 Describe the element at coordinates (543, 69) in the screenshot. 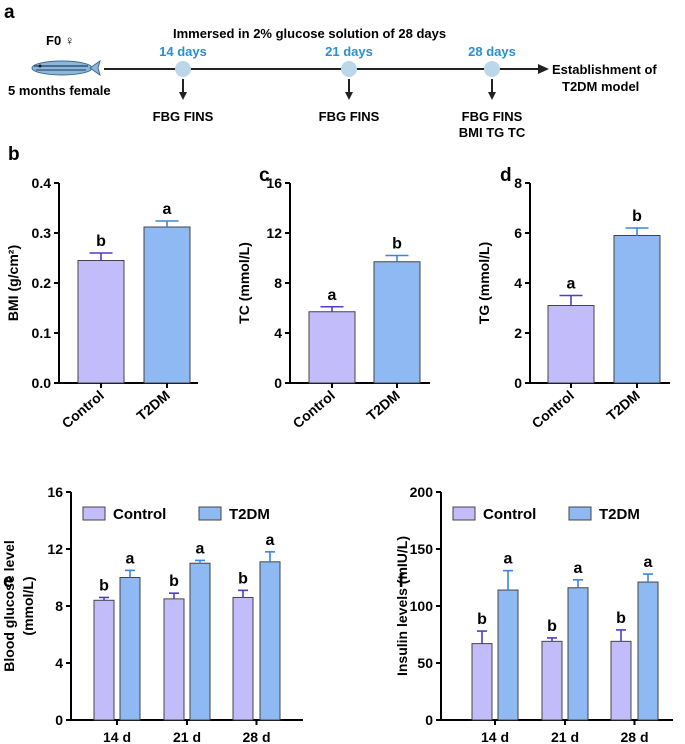

I see `timeline-arrowhead` at that location.